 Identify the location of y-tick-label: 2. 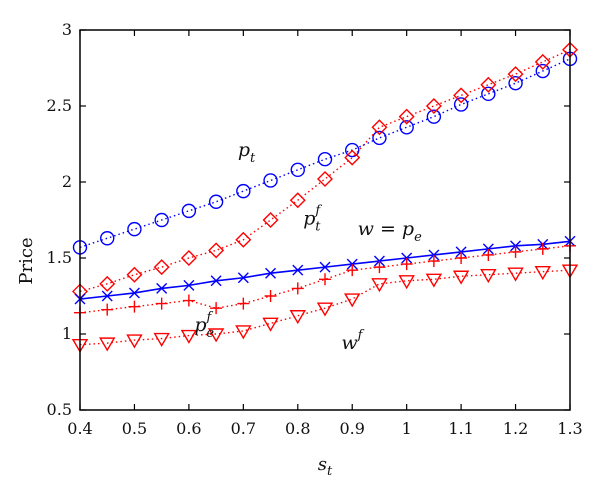
(67, 181).